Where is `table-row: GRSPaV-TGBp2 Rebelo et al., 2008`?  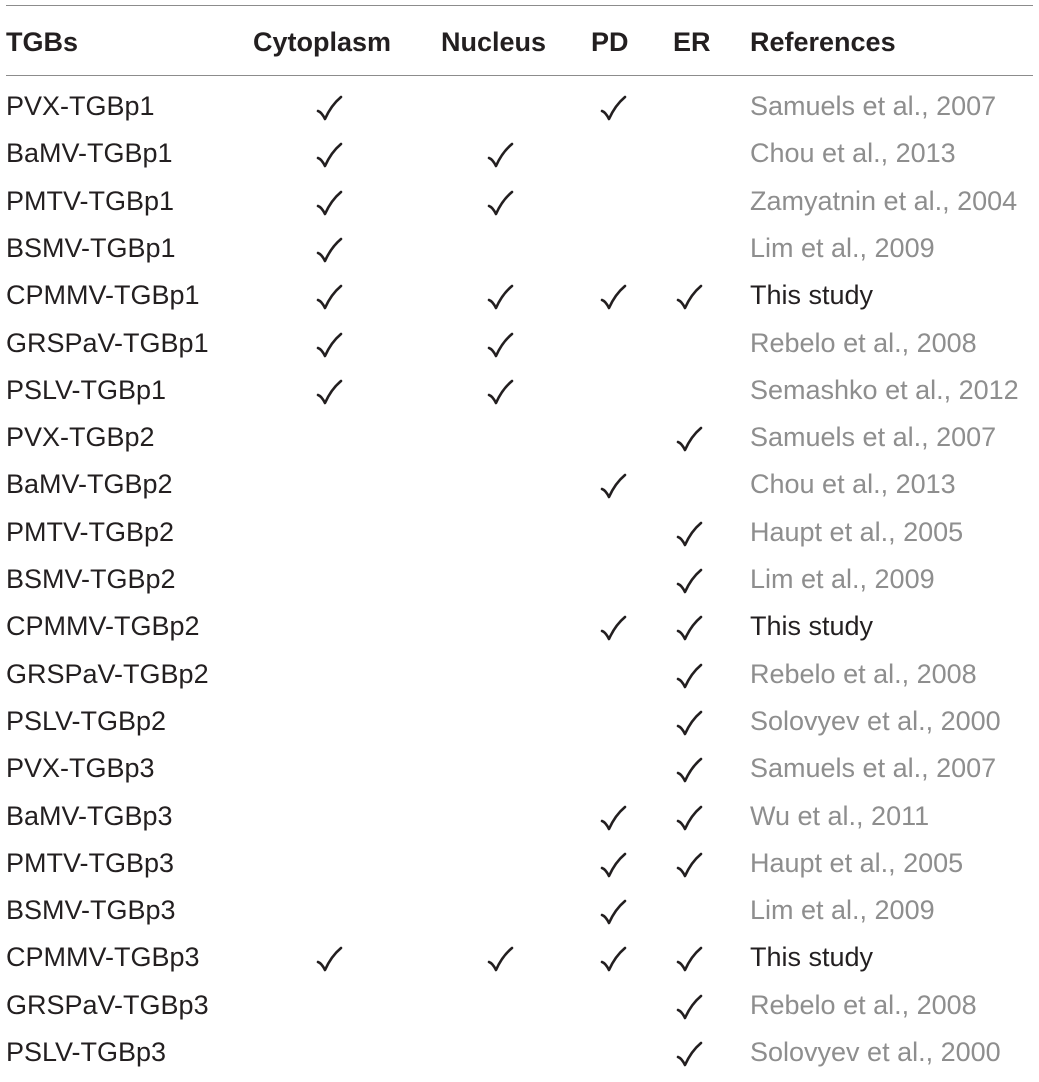
table-row: GRSPaV-TGBp2 Rebelo et al., 2008 is located at coordinates (519, 674).